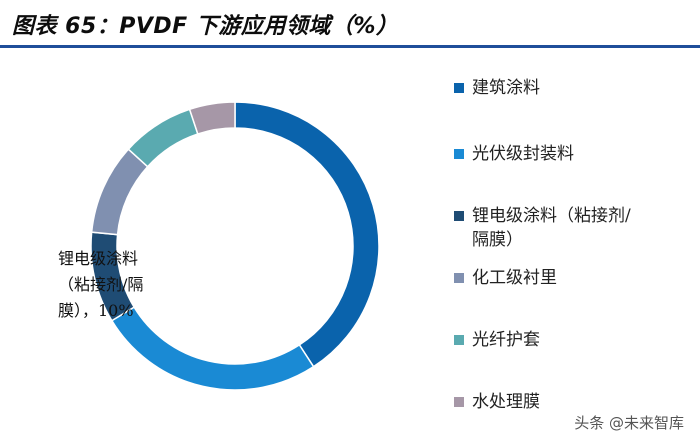  Describe the element at coordinates (523, 154) in the screenshot. I see `legend-label: 光伏级封装料` at that location.